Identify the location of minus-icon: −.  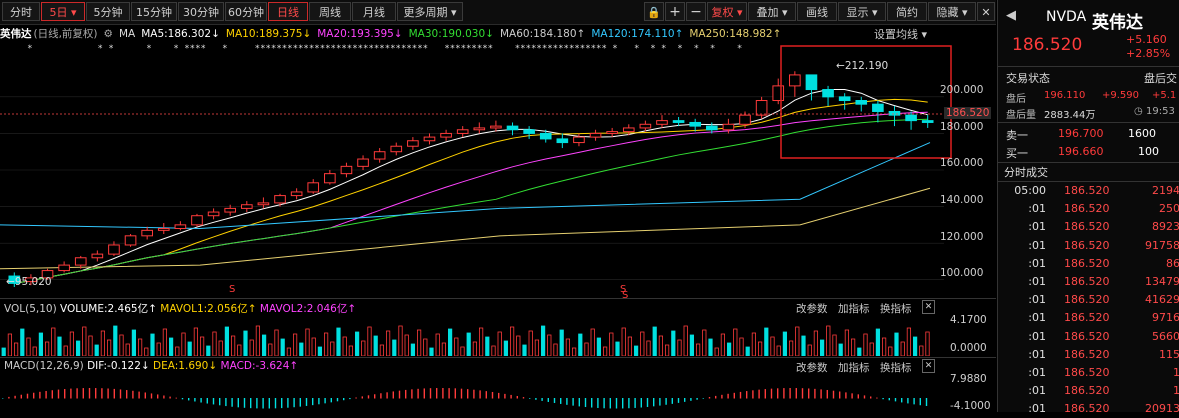
(696, 11).